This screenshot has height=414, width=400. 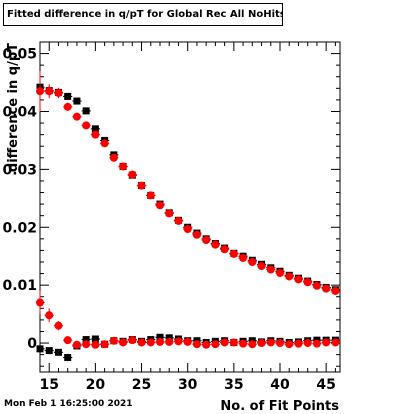 What do you see at coordinates (19, 112) in the screenshot?
I see `y-tick-label: 0.04` at bounding box center [19, 112].